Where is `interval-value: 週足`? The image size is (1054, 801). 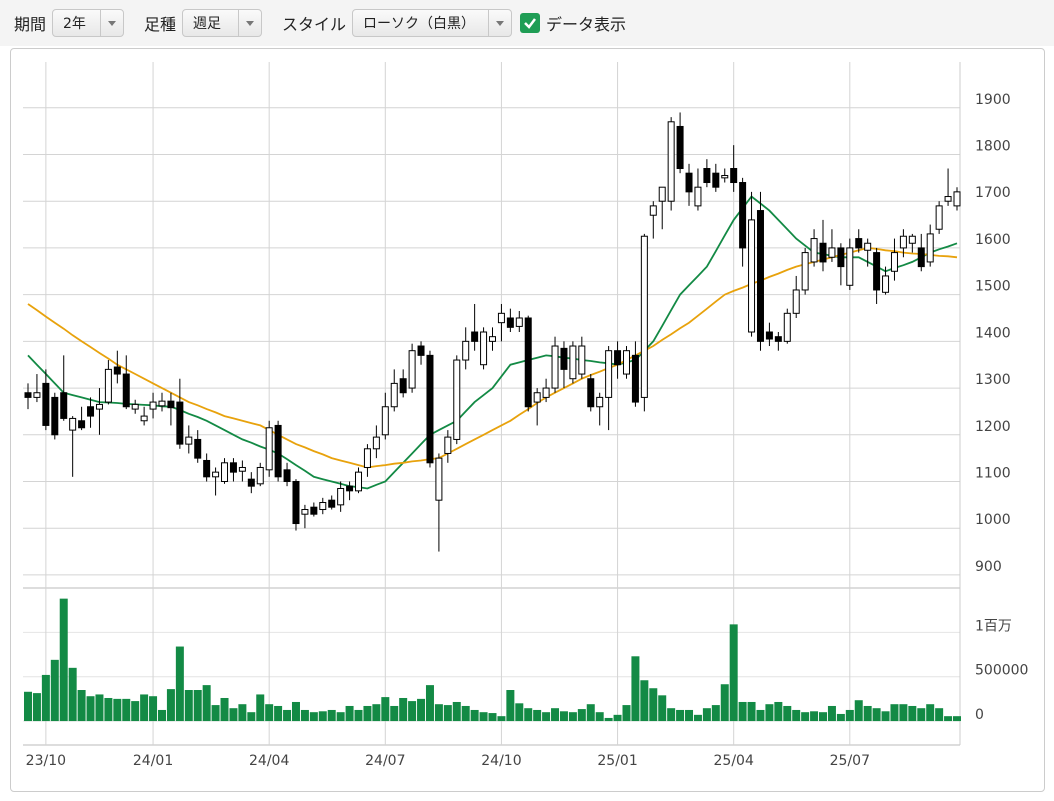 interval-value: 週足 is located at coordinates (207, 24).